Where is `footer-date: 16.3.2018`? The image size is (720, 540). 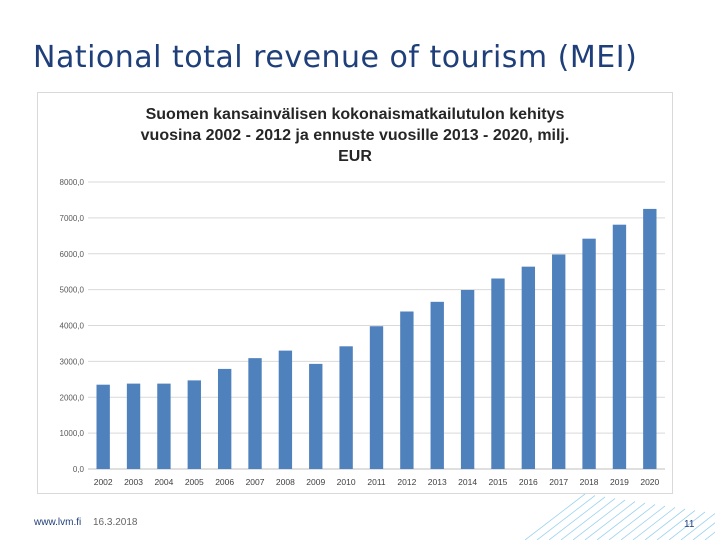
footer-date: 16.3.2018 is located at coordinates (115, 522).